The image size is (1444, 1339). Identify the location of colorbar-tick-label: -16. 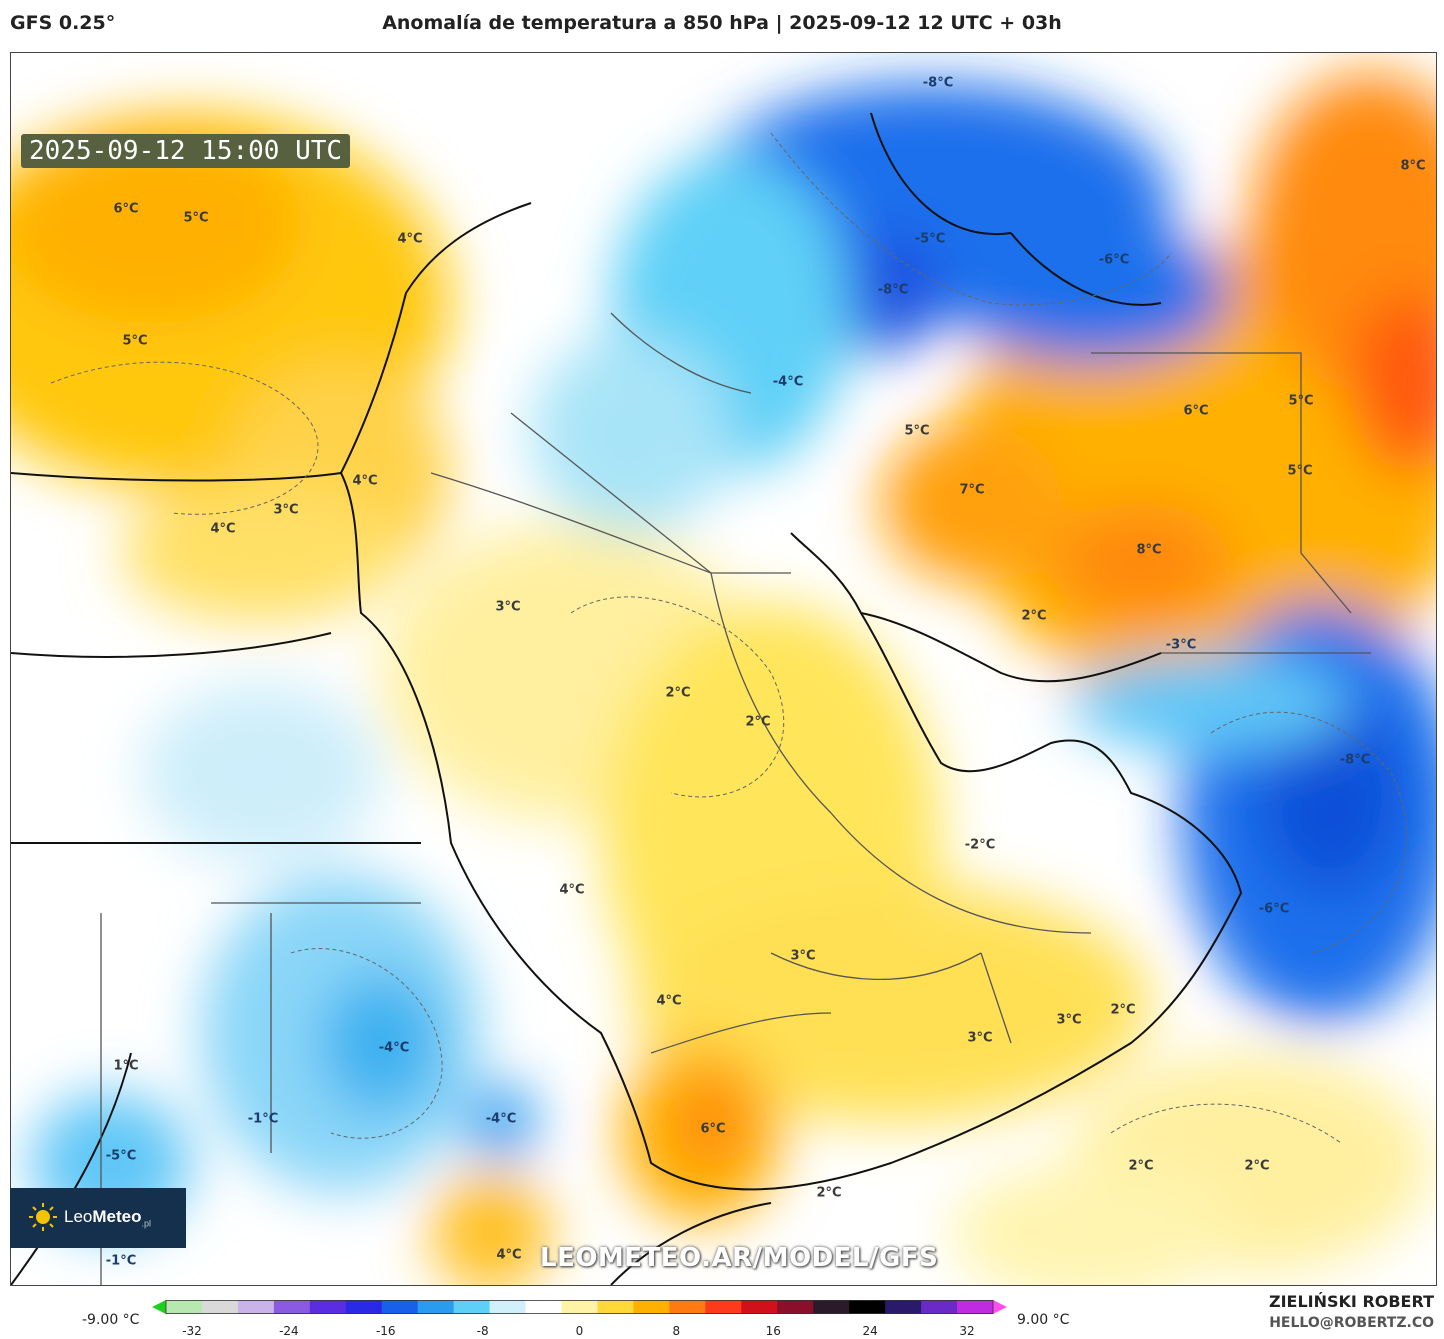
(385, 1331).